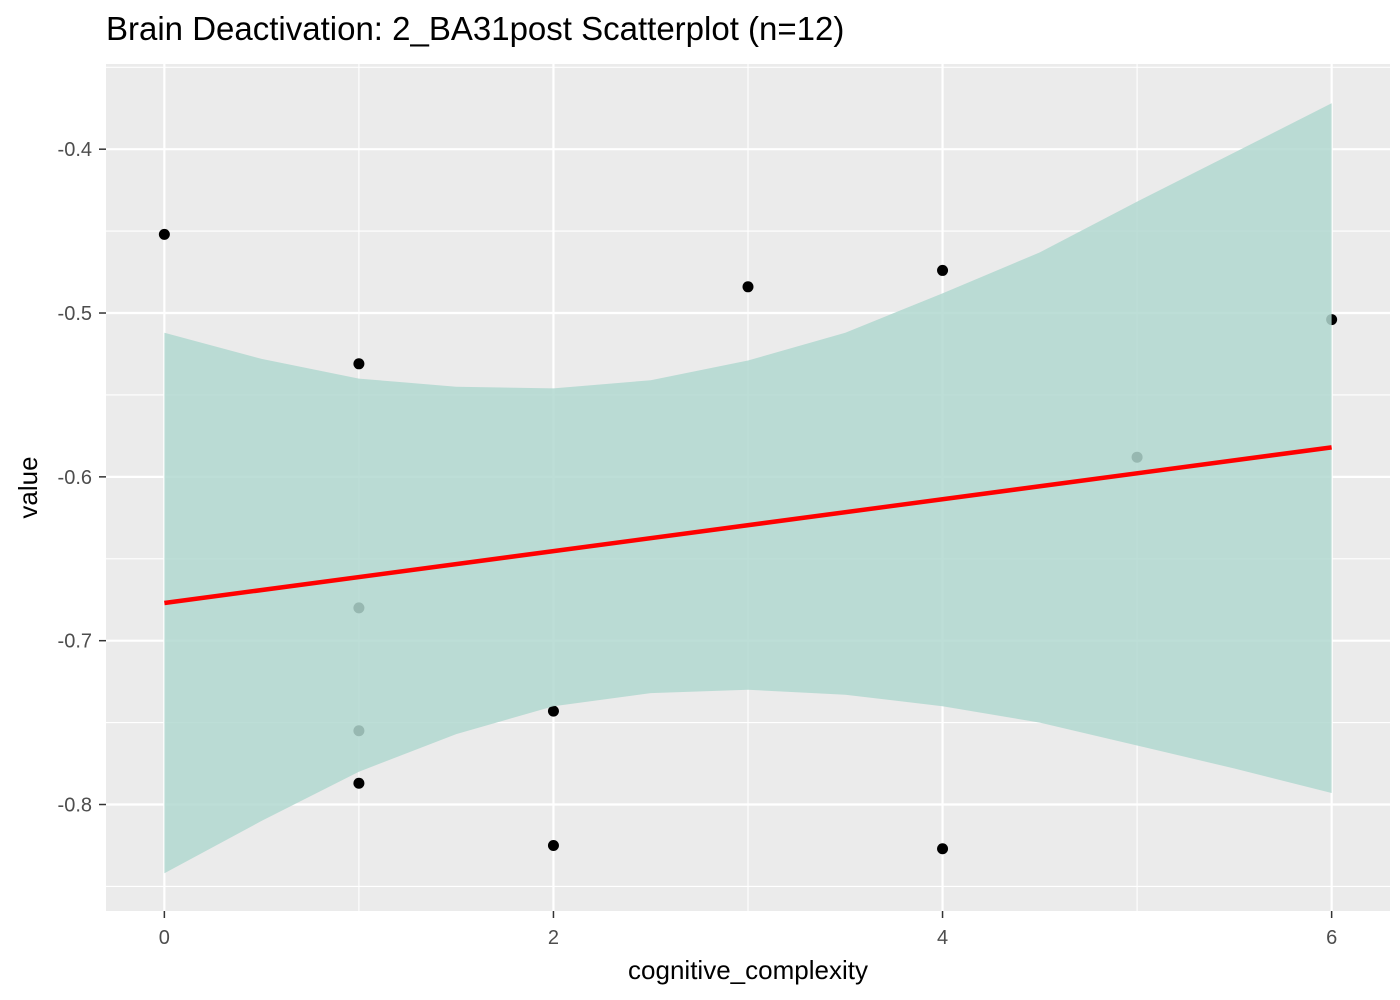 The height and width of the screenshot is (1000, 1400). What do you see at coordinates (28, 487) in the screenshot?
I see `y-axis-title: value` at bounding box center [28, 487].